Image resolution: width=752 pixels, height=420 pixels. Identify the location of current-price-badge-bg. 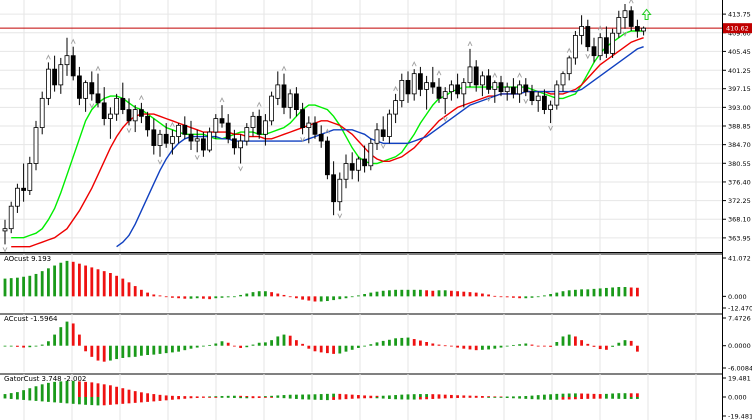
(737, 28).